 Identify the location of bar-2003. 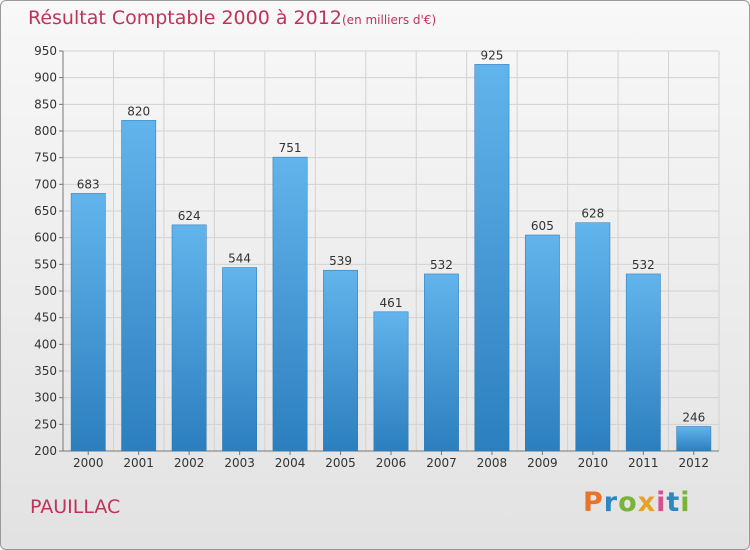
(240, 359).